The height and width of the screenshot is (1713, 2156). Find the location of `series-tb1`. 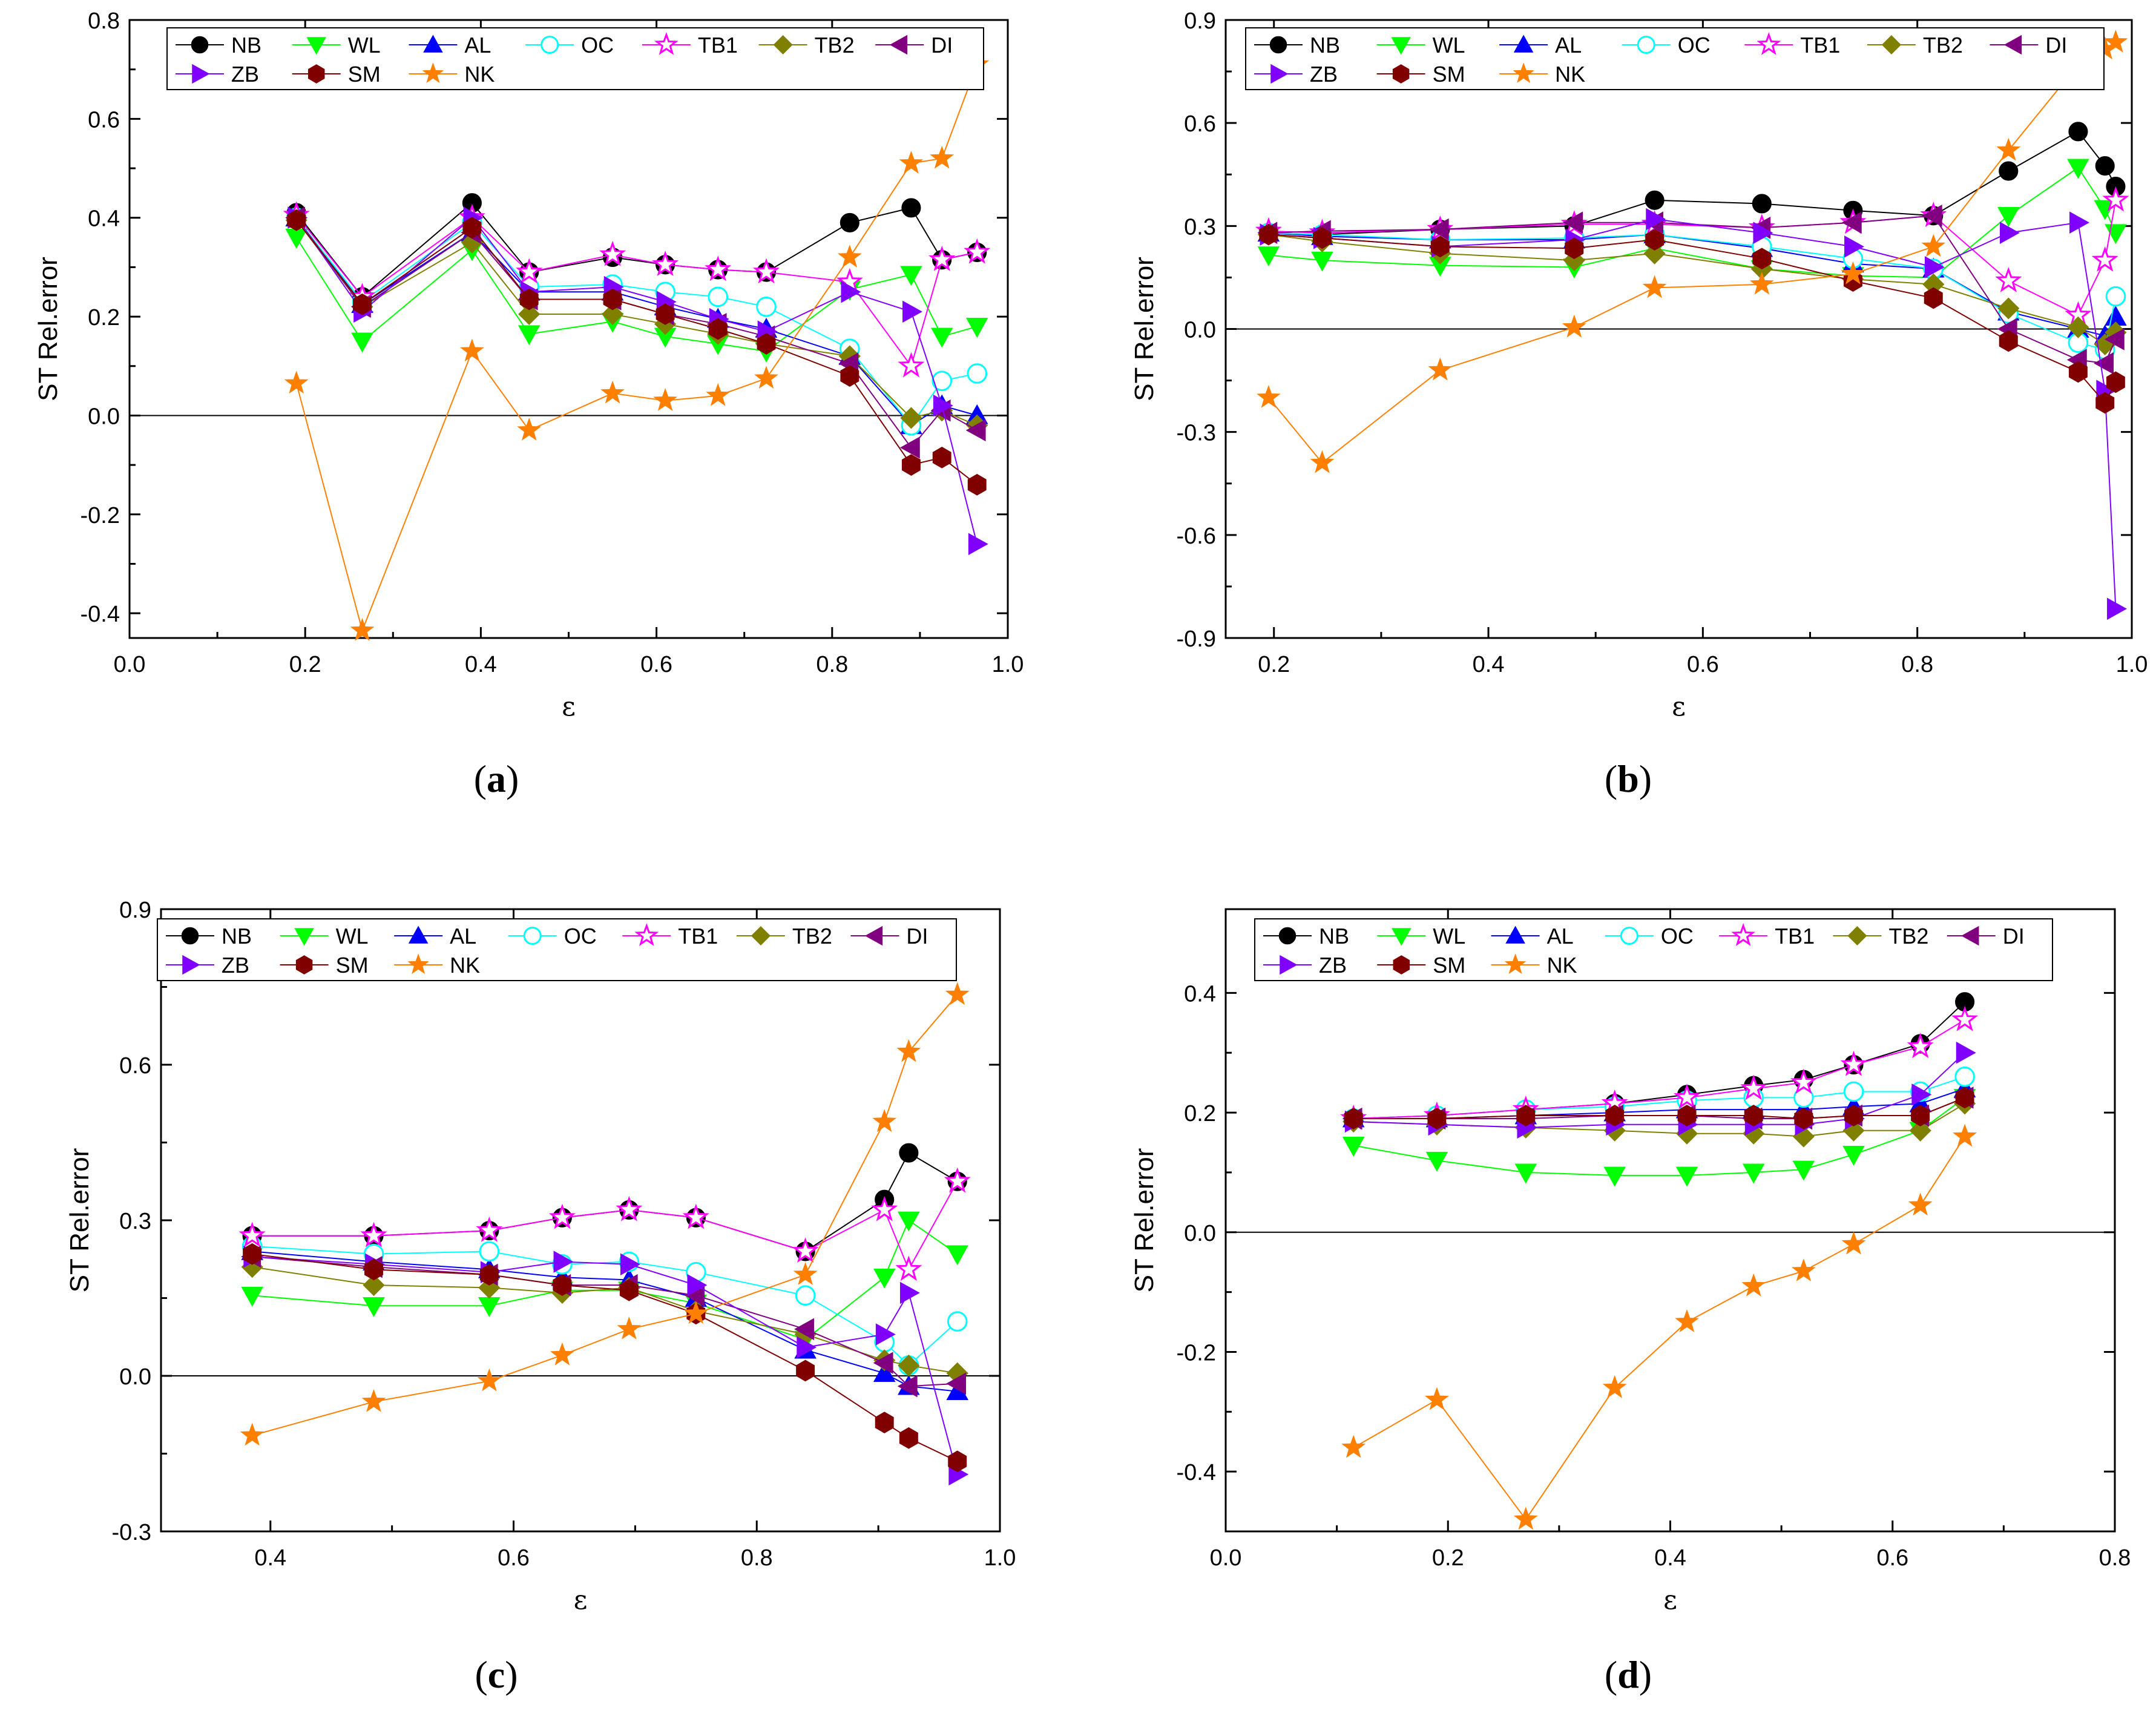

series-tb1 is located at coordinates (604, 1224).